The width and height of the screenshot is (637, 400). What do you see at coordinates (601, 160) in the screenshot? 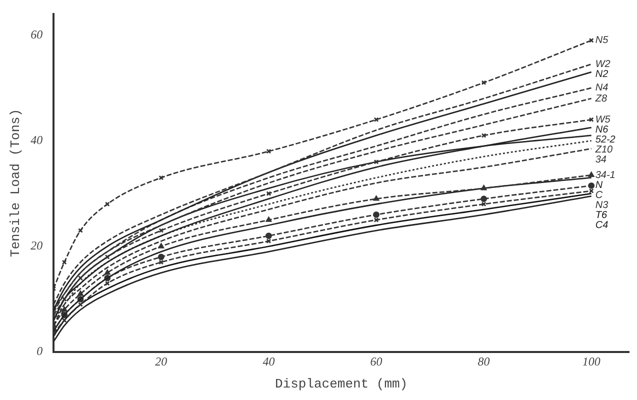
I see `series-label: 34` at bounding box center [601, 160].